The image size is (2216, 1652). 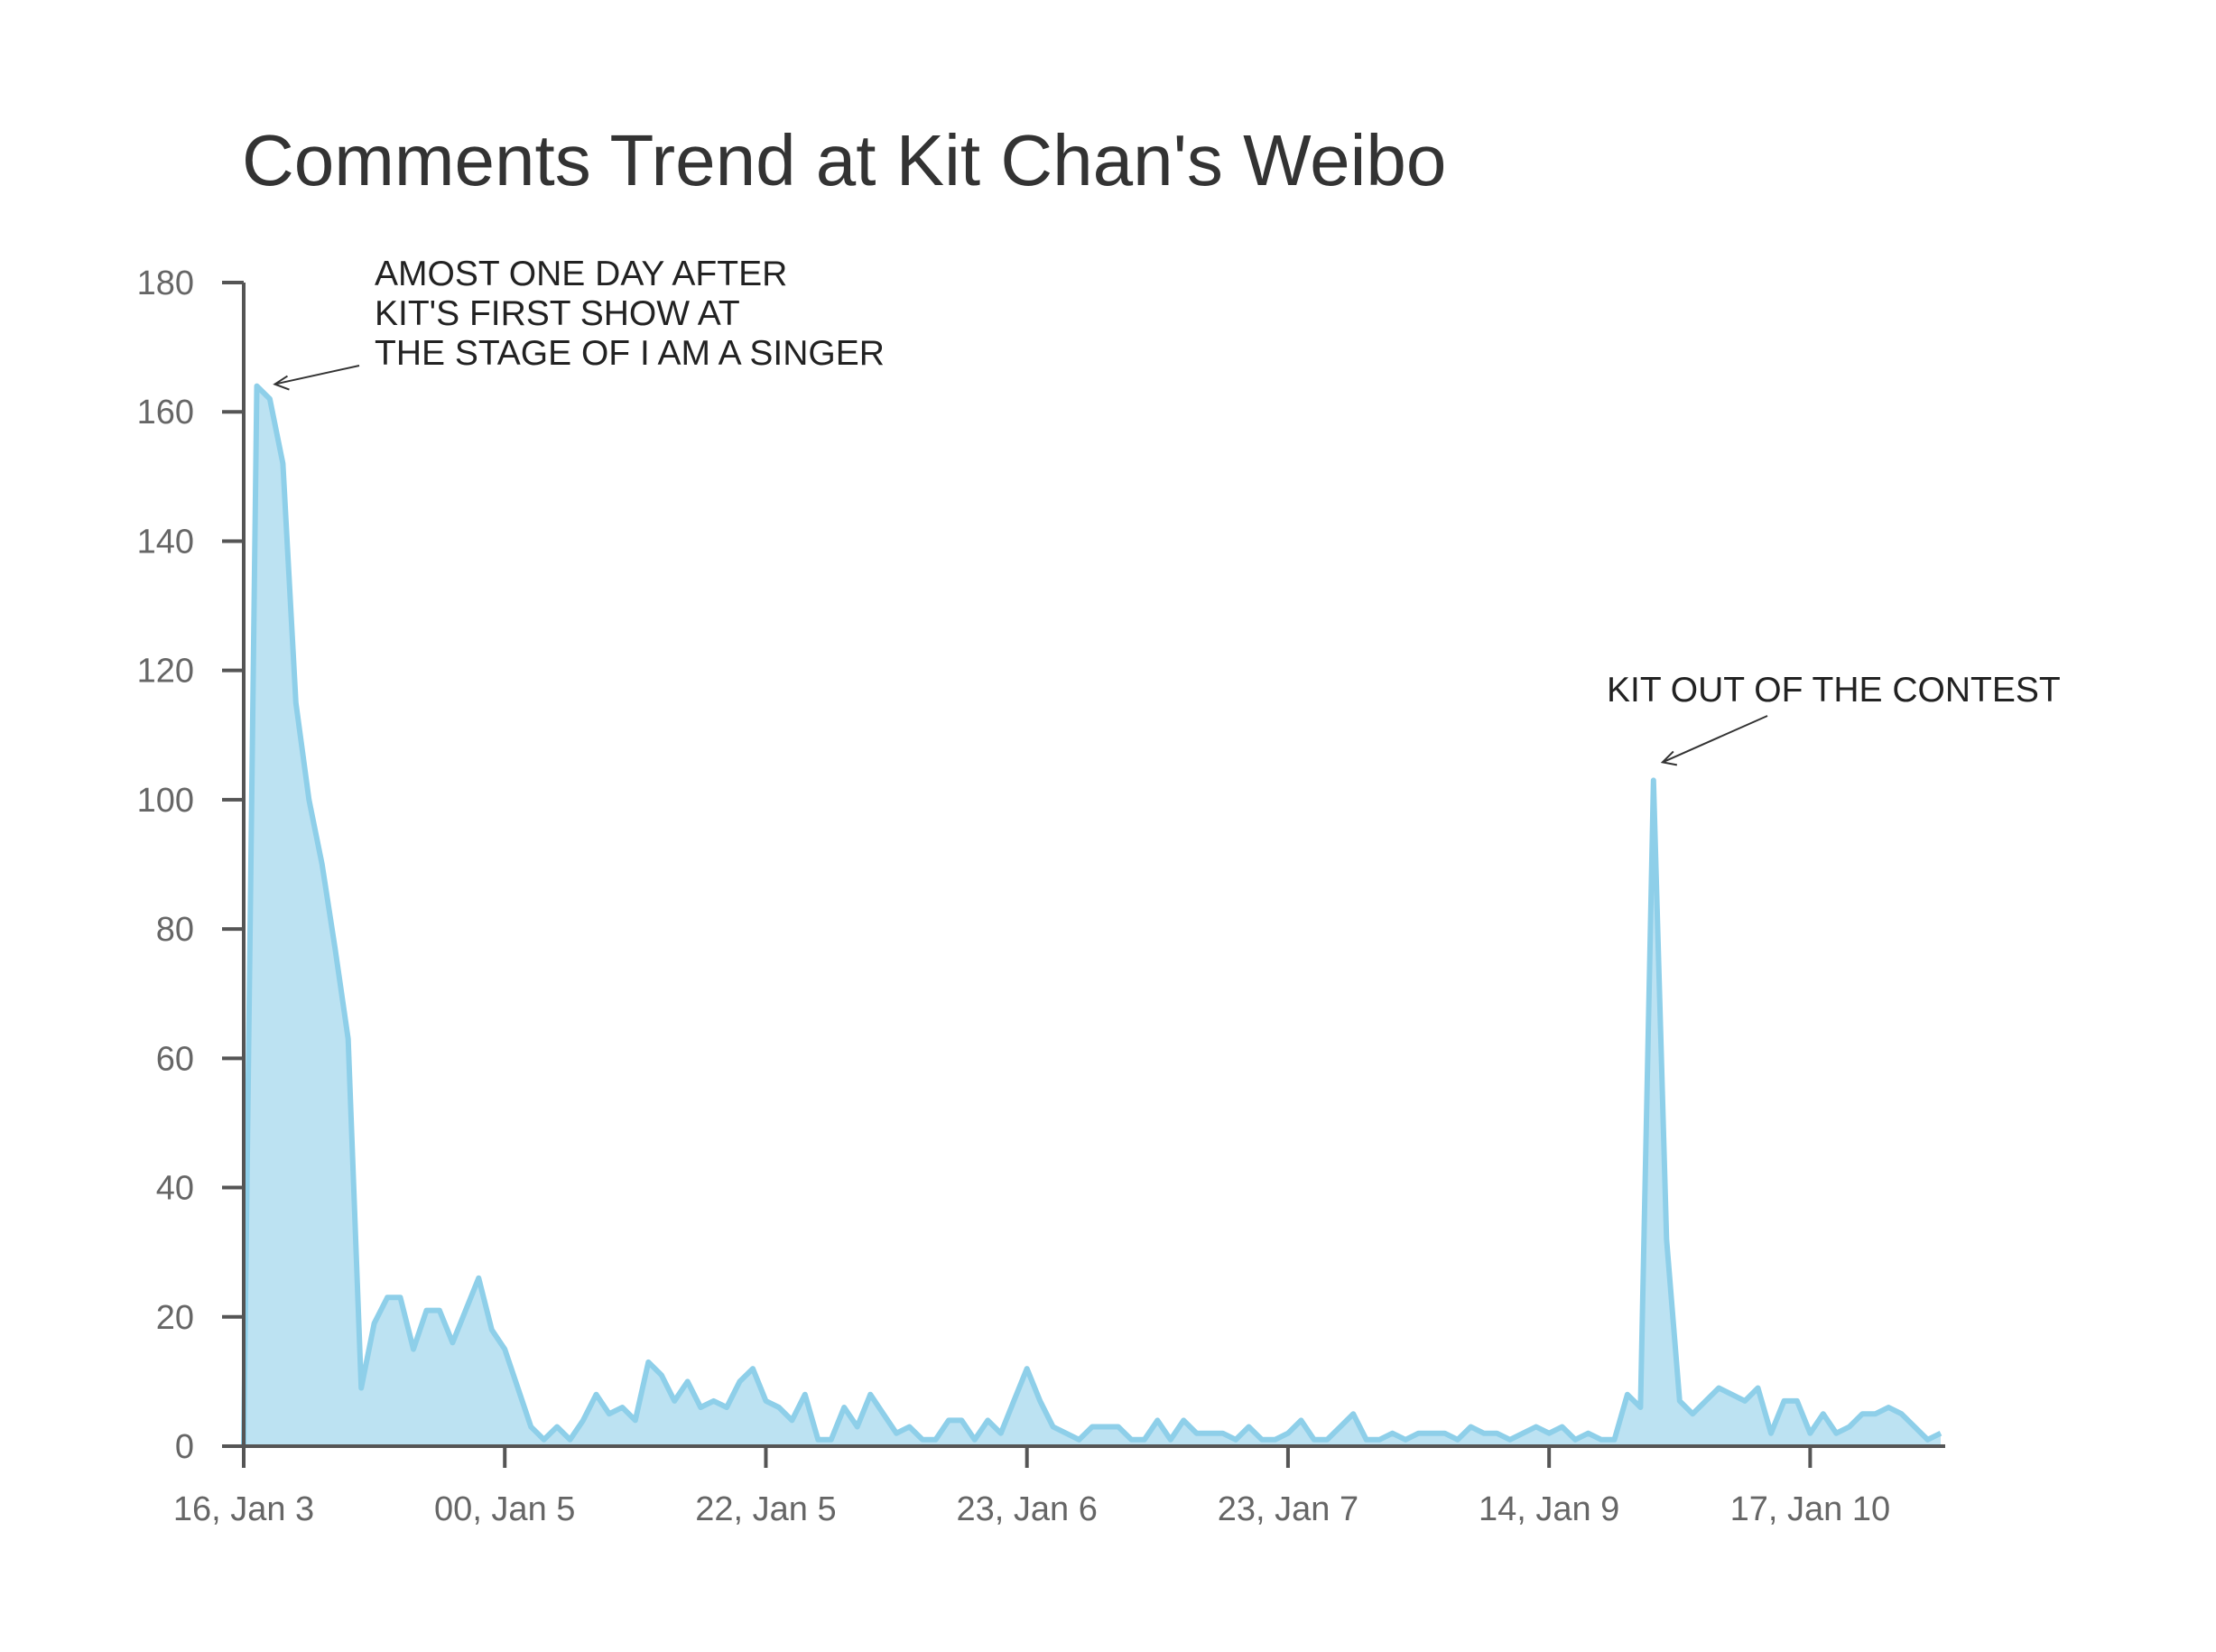 I want to click on x-tick-label: 22, Jan 5, so click(x=765, y=1509).